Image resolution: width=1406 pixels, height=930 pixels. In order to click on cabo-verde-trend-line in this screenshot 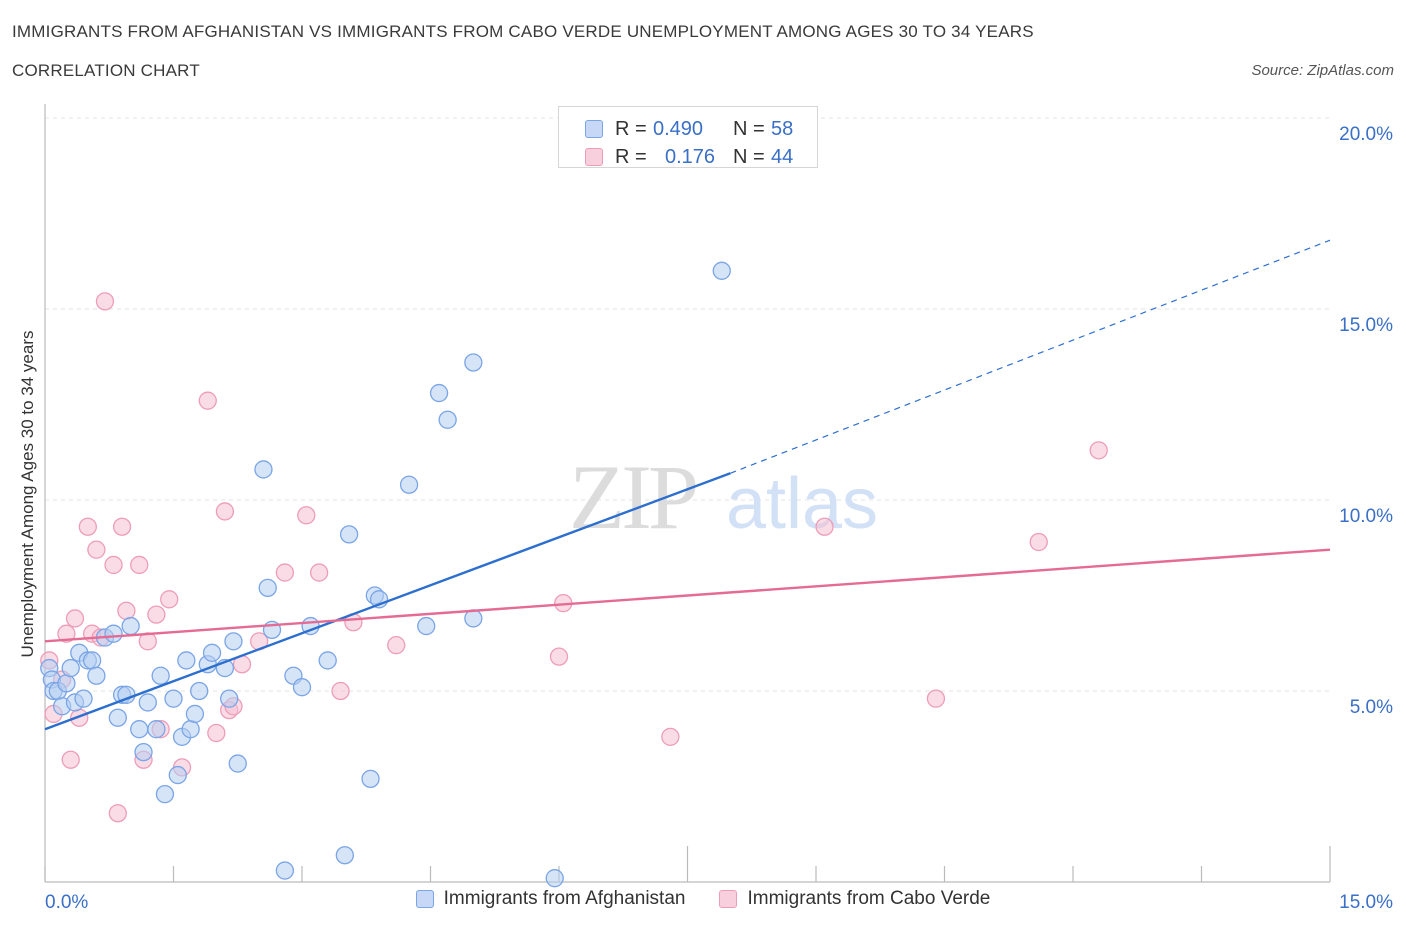, I will do `click(687, 595)`.